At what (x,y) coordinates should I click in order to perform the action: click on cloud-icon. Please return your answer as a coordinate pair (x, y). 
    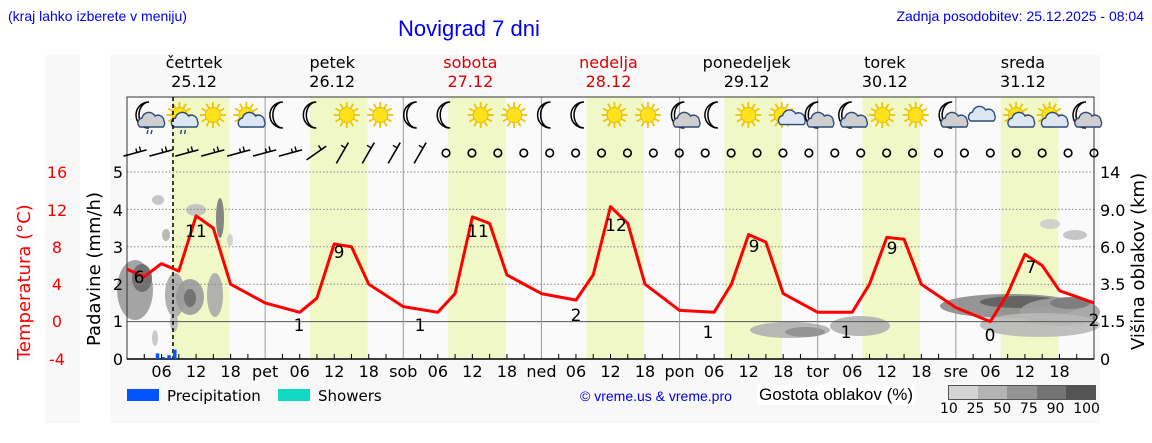
    Looking at the image, I should click on (981, 113).